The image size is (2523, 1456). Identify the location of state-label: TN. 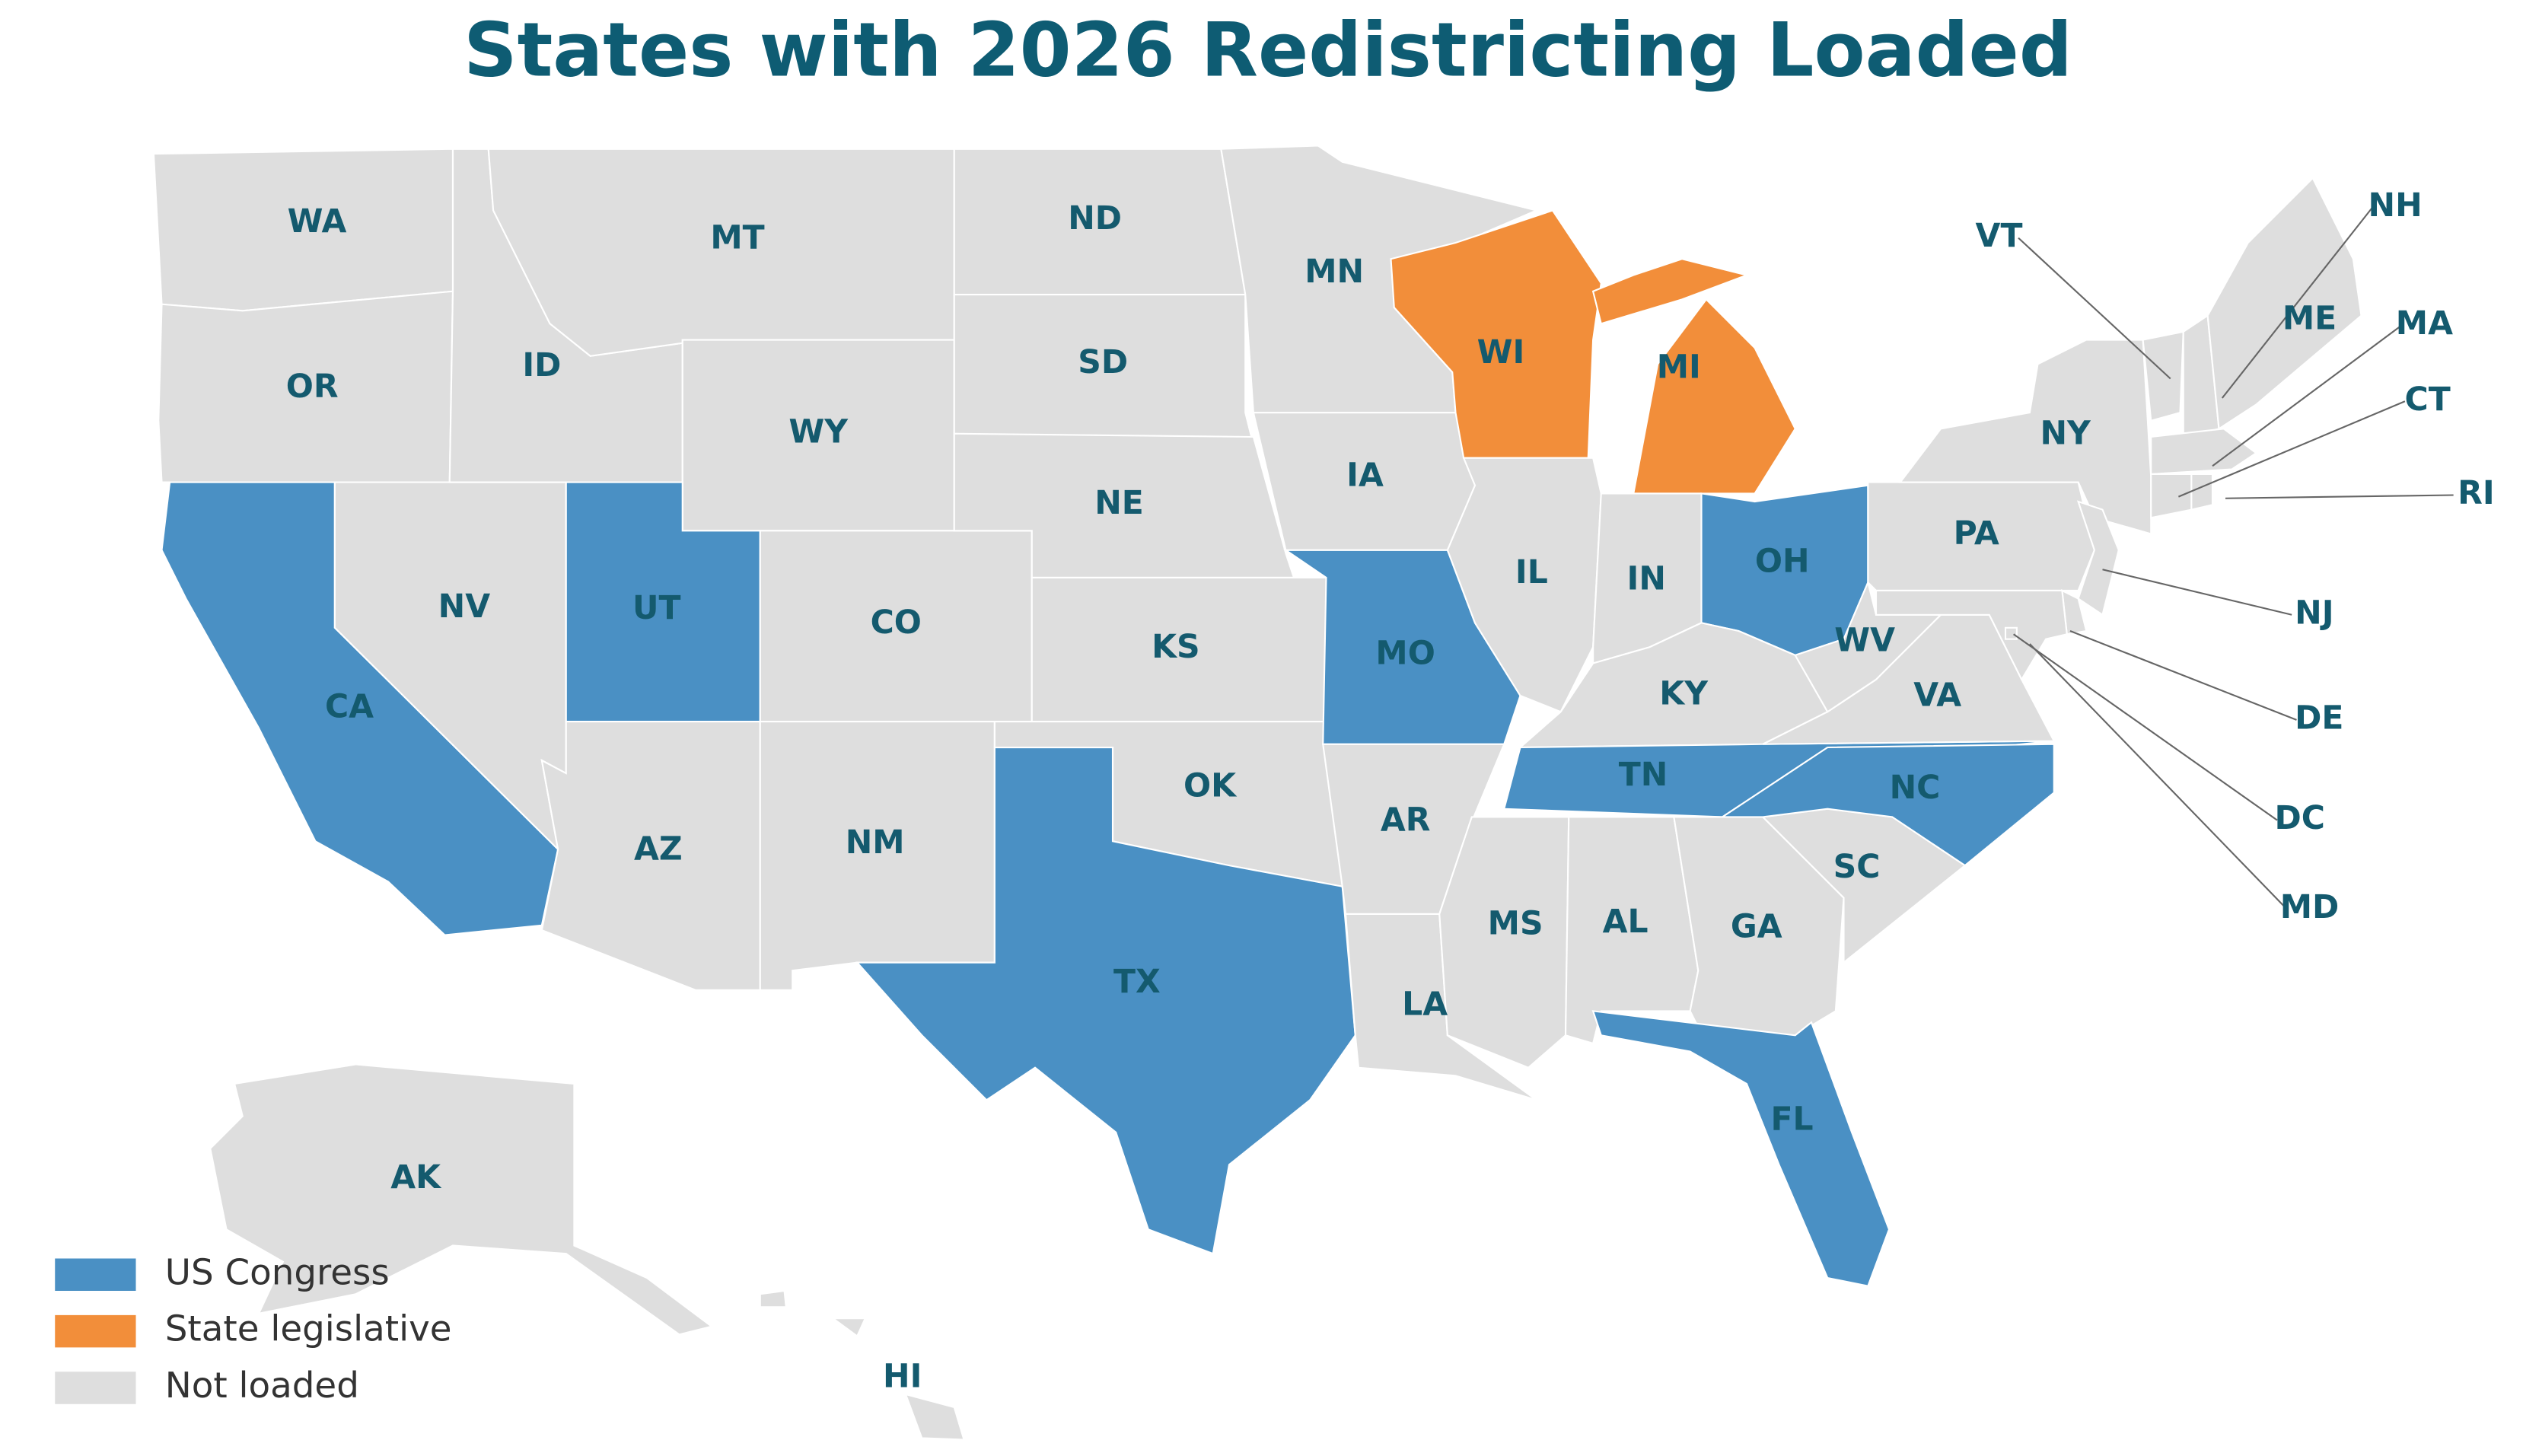
(1643, 775).